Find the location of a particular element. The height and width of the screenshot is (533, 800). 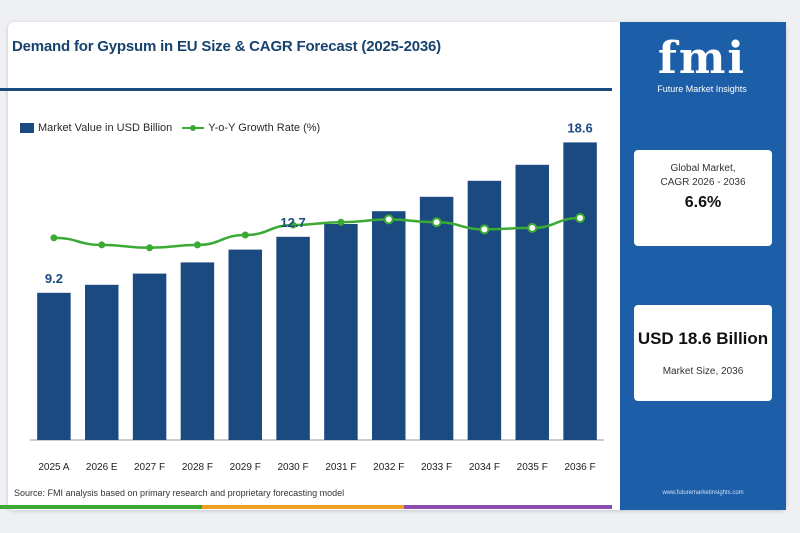

legend-item-line: Y-o-Y Growth Rate (%) is located at coordinates (251, 128).